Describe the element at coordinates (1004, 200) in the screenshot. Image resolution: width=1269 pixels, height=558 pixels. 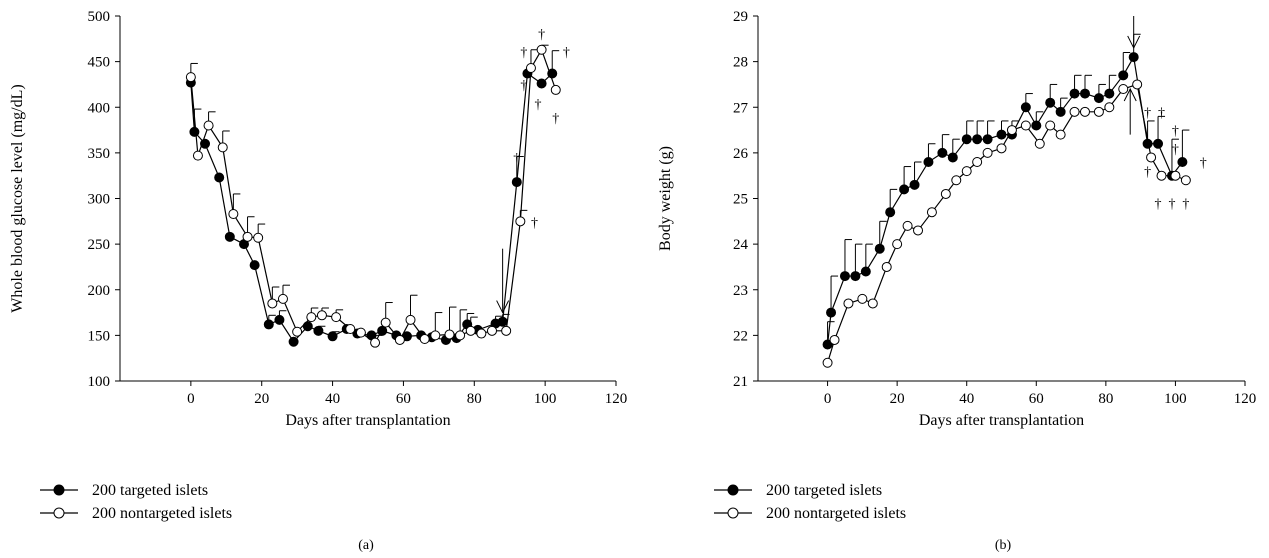
I see `series-line-targeted` at that location.